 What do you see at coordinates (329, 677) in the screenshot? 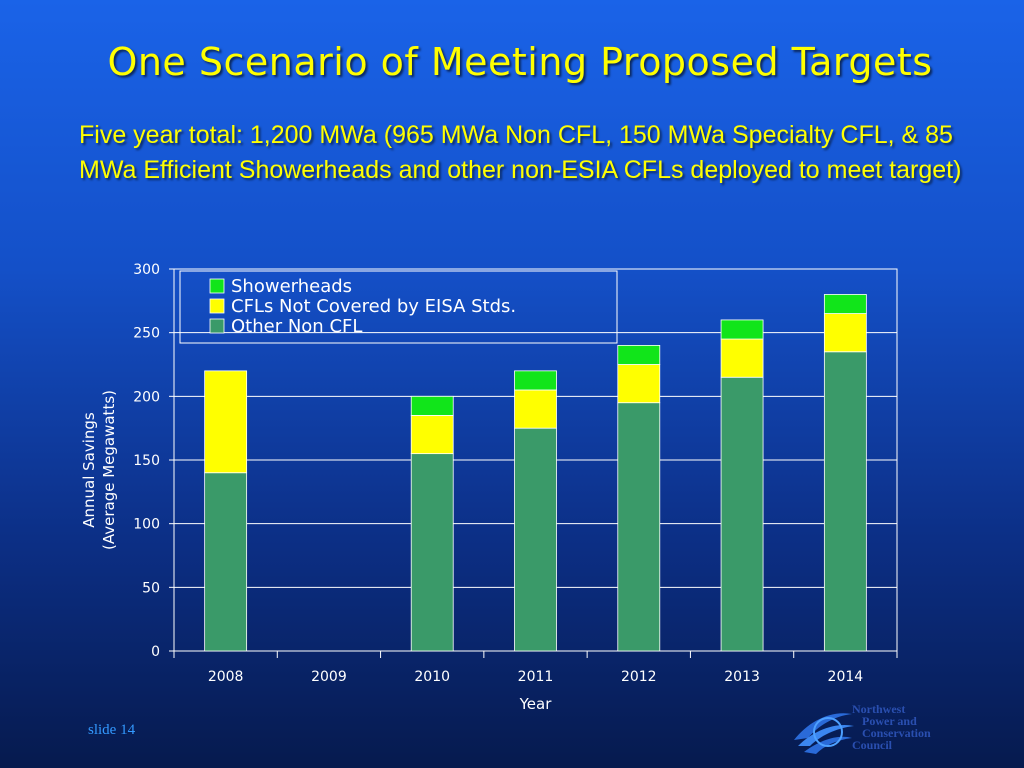
I see `x-tick-label: 2009` at bounding box center [329, 677].